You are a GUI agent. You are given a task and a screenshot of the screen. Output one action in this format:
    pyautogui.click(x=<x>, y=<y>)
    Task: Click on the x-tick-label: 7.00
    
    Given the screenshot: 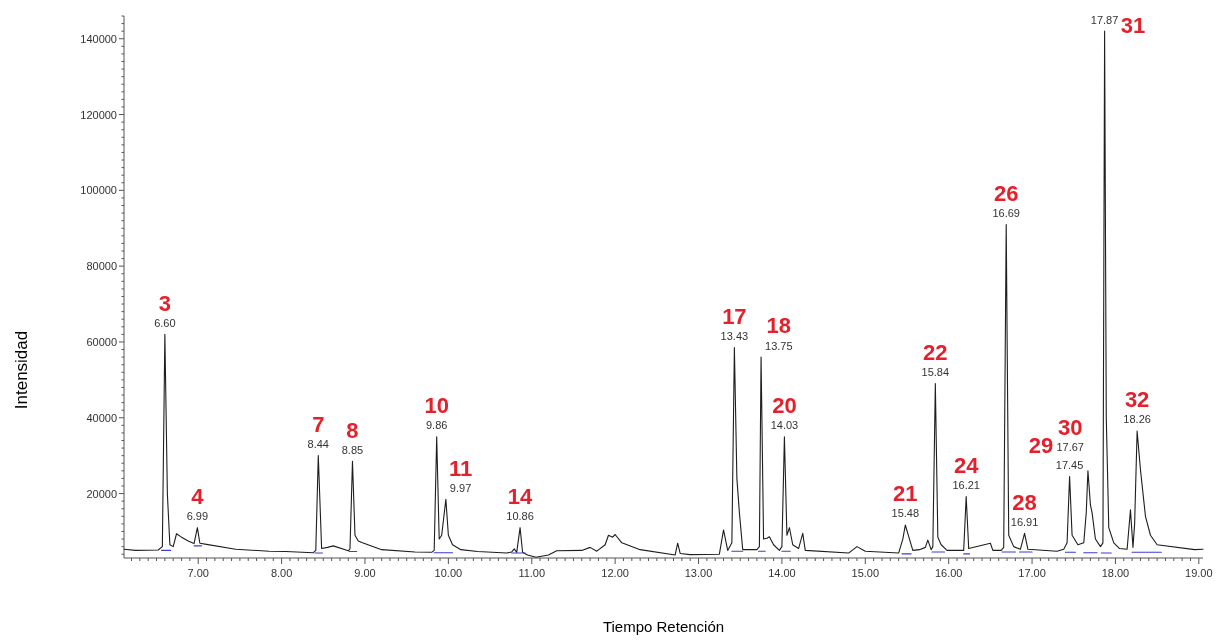 What is the action you would take?
    pyautogui.click(x=198, y=573)
    